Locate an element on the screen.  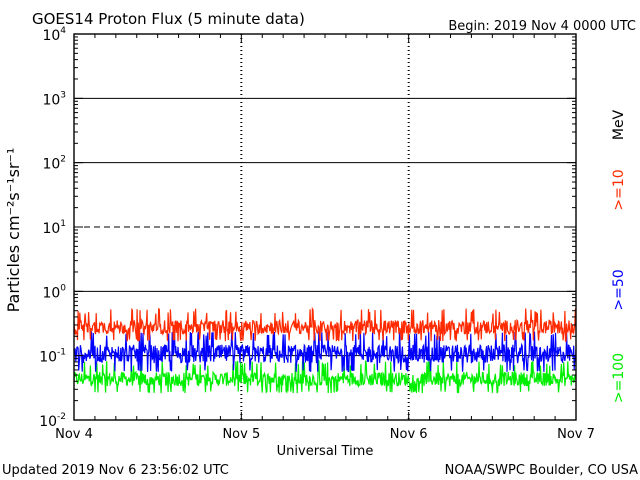
series-line-10mev is located at coordinates (325, 324).